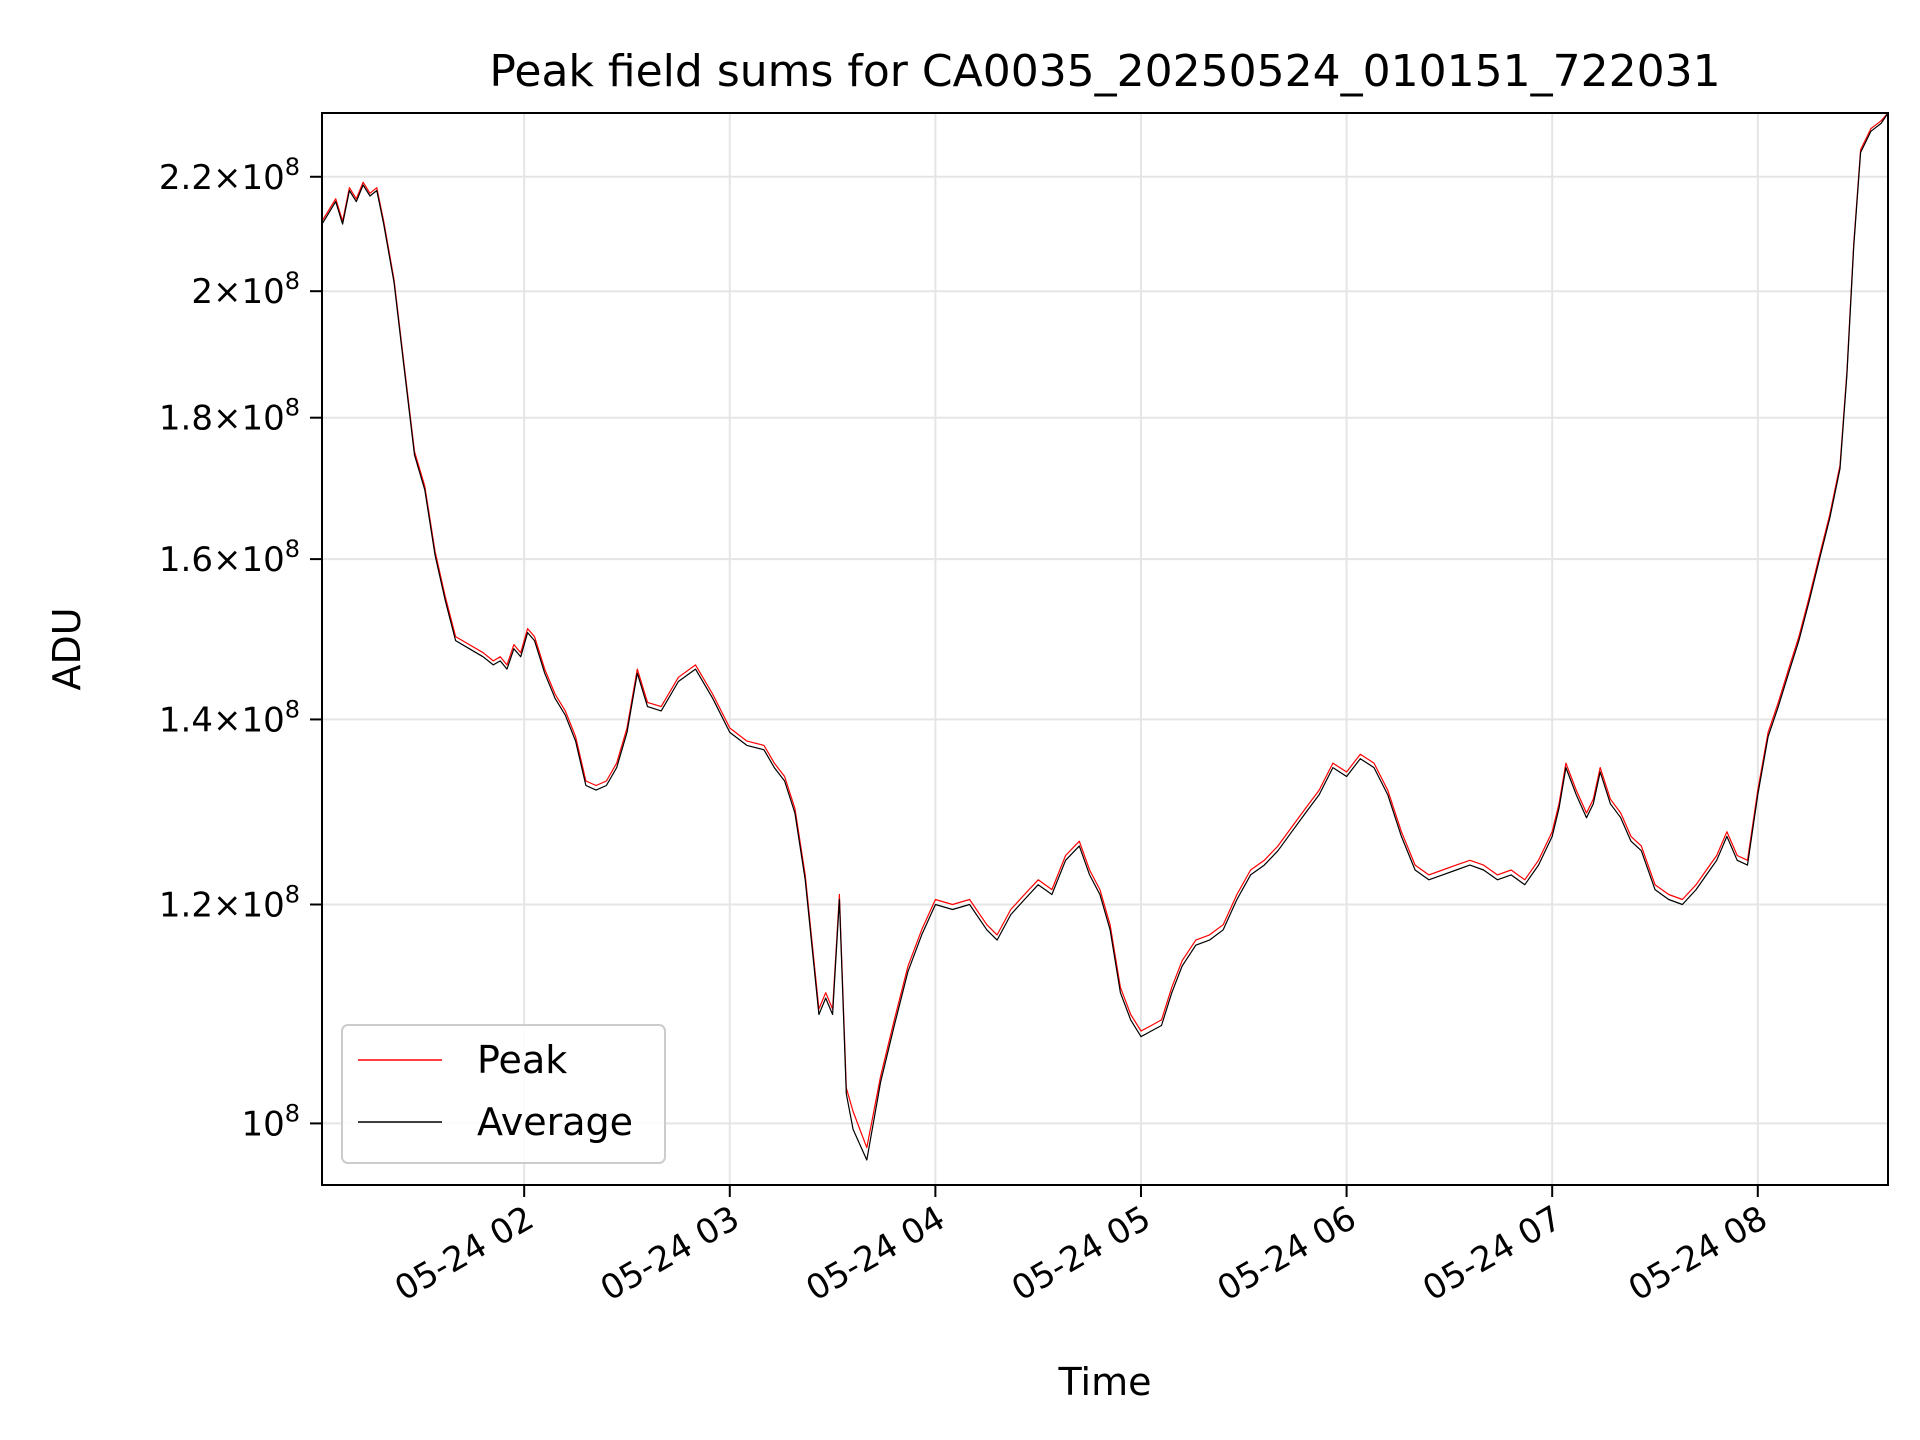 This screenshot has height=1440, width=1920. I want to click on y-tick-label: 1.4×108, so click(229, 717).